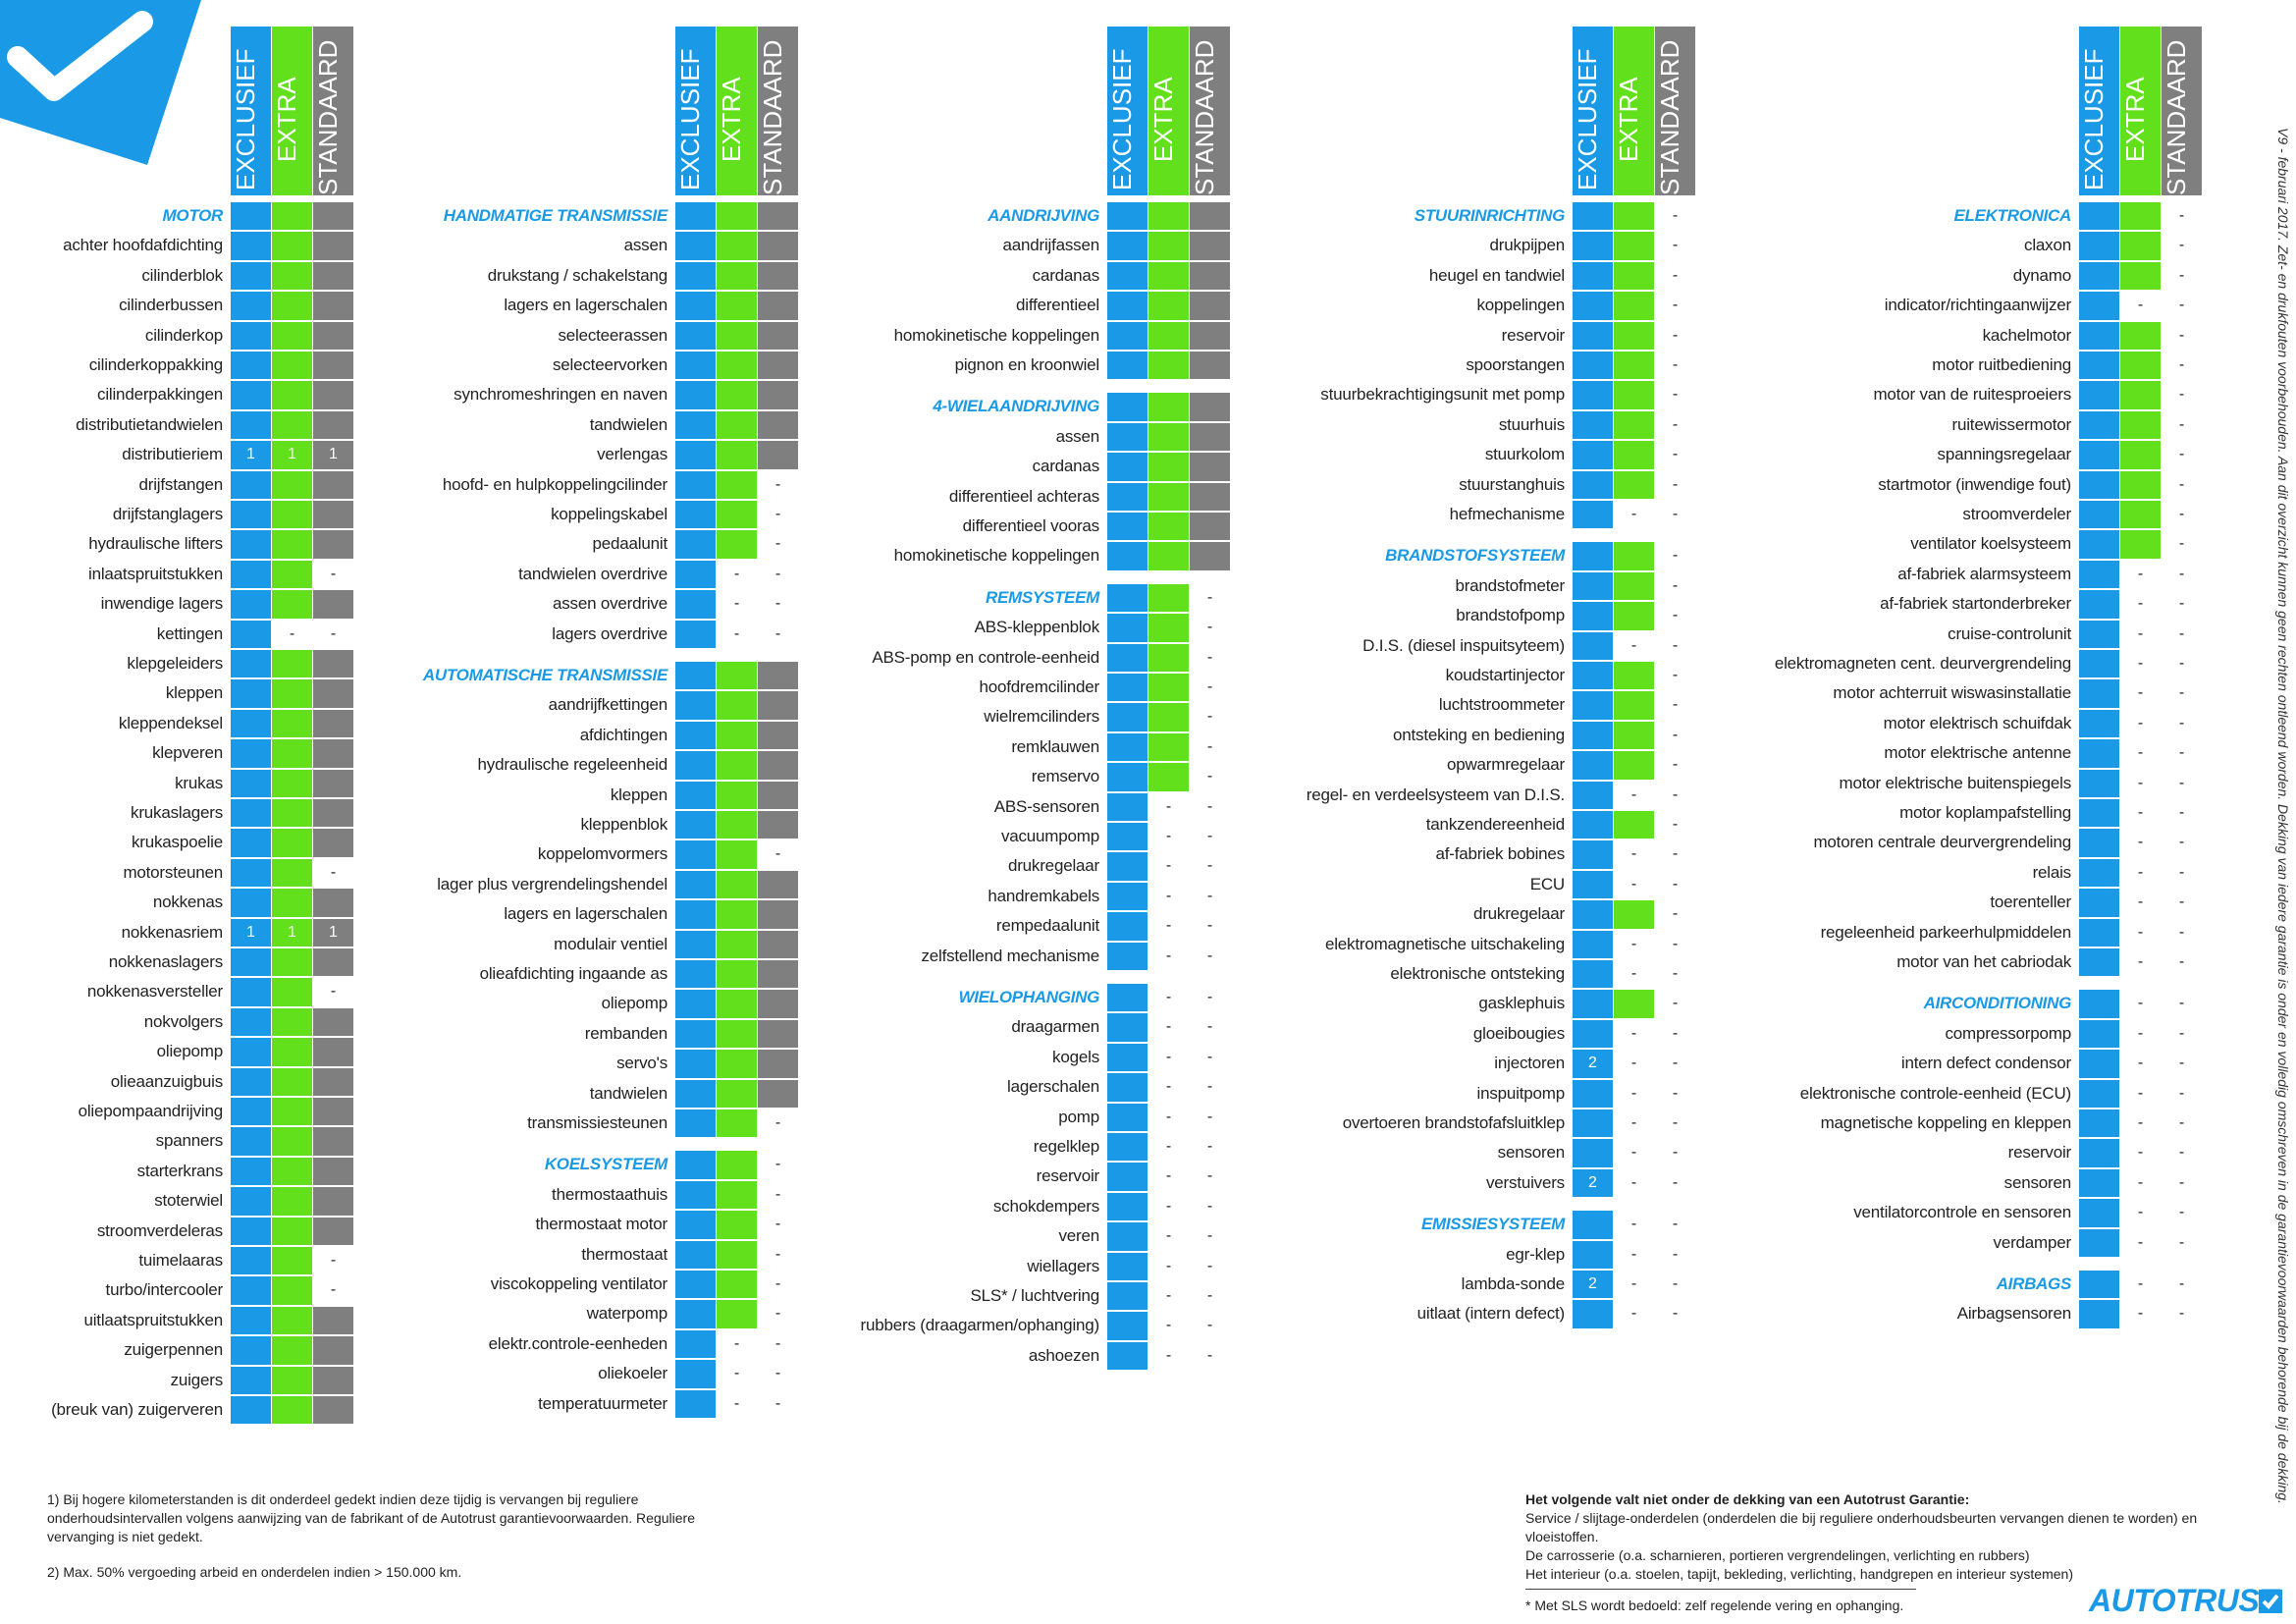 This screenshot has height=1624, width=2296. Describe the element at coordinates (1037, 627) in the screenshot. I see `part-label: ABS-kleppenblok` at that location.